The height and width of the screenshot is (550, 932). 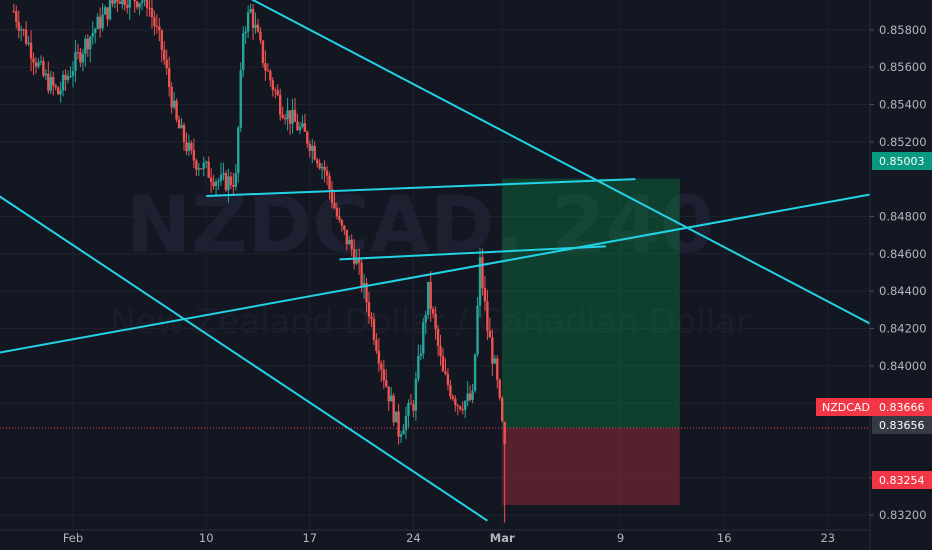 I want to click on ytick-label-4: 0.84800, so click(x=903, y=216).